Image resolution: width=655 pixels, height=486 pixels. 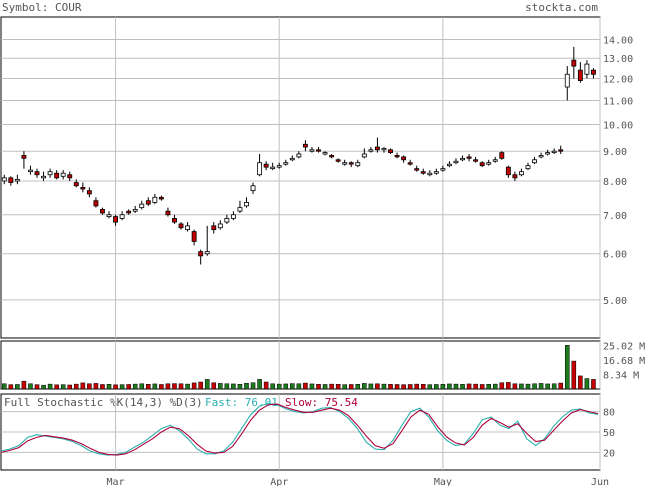 What do you see at coordinates (561, 7) in the screenshot?
I see `brand-label: stockta.com` at bounding box center [561, 7].